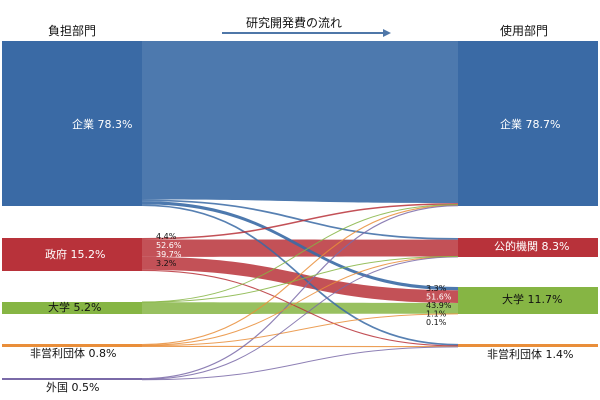 The width and height of the screenshot is (600, 400). Describe the element at coordinates (528, 345) in the screenshot. I see `target-node-npo` at that location.